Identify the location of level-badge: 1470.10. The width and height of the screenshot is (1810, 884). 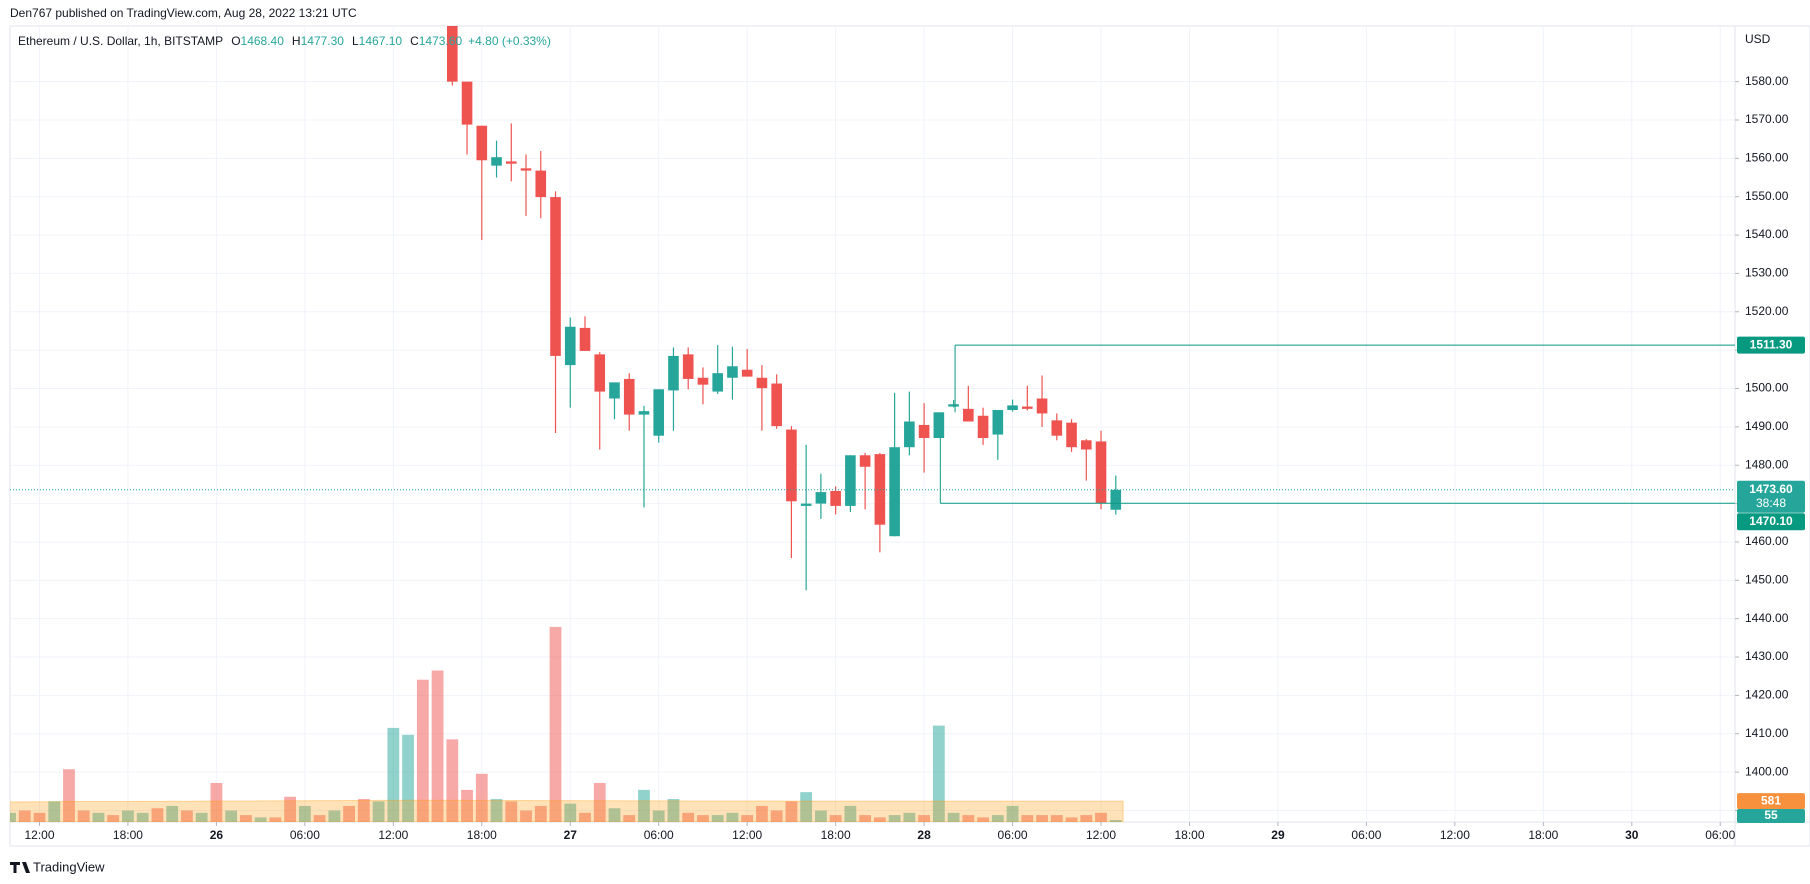
(1771, 521).